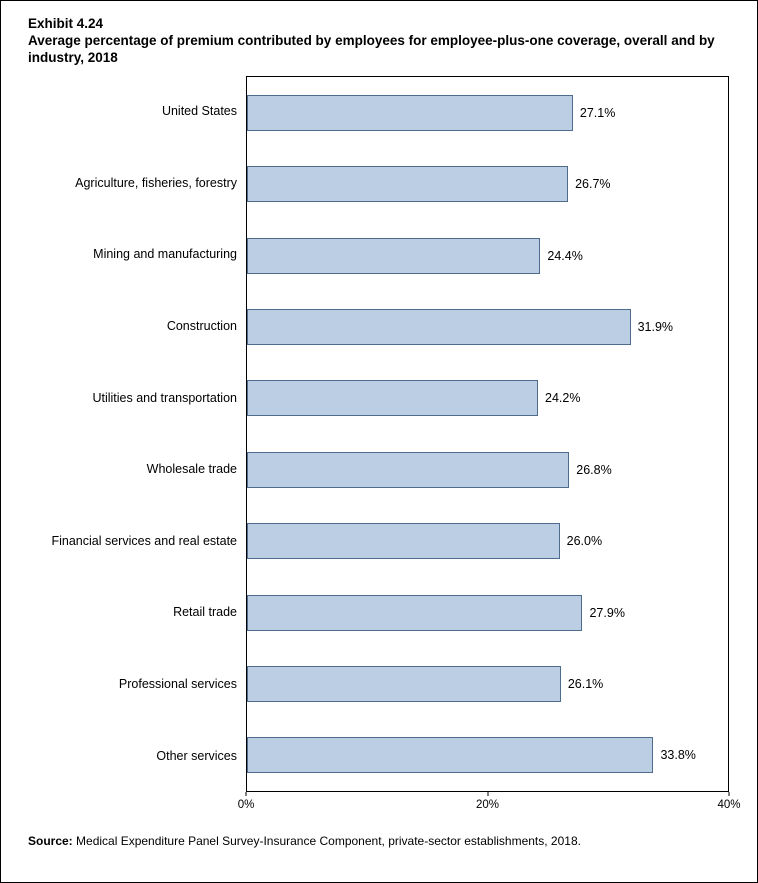  I want to click on category-label: Professional services, so click(177, 684).